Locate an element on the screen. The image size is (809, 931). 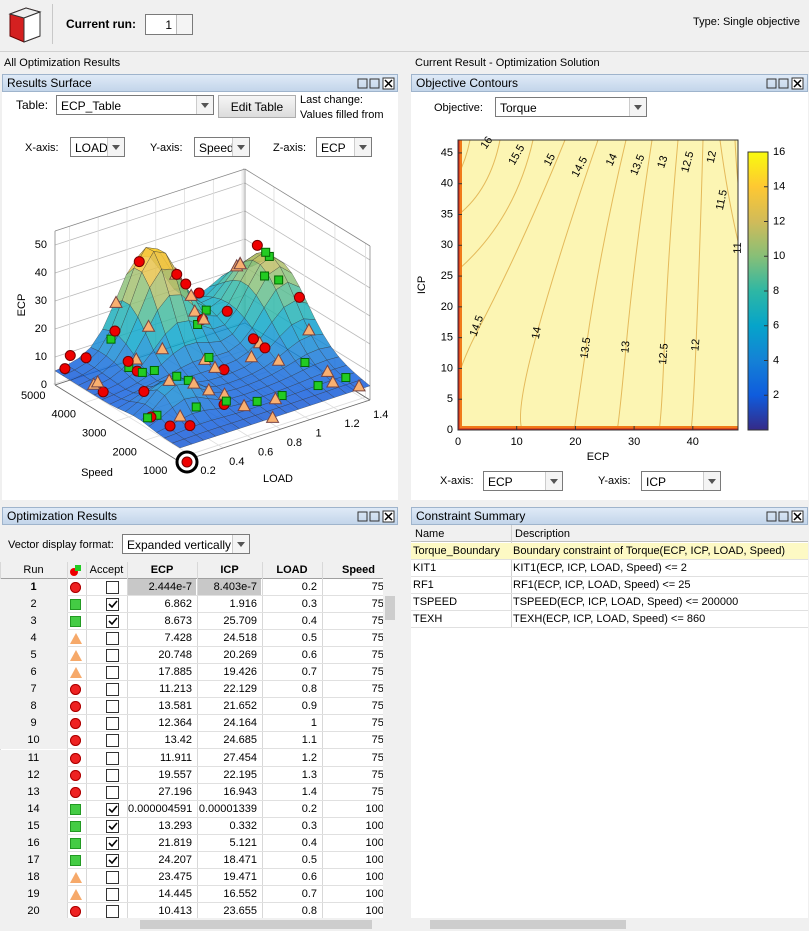
result-row: 11 11.911 27.454 1.2 750 is located at coordinates (191, 758).